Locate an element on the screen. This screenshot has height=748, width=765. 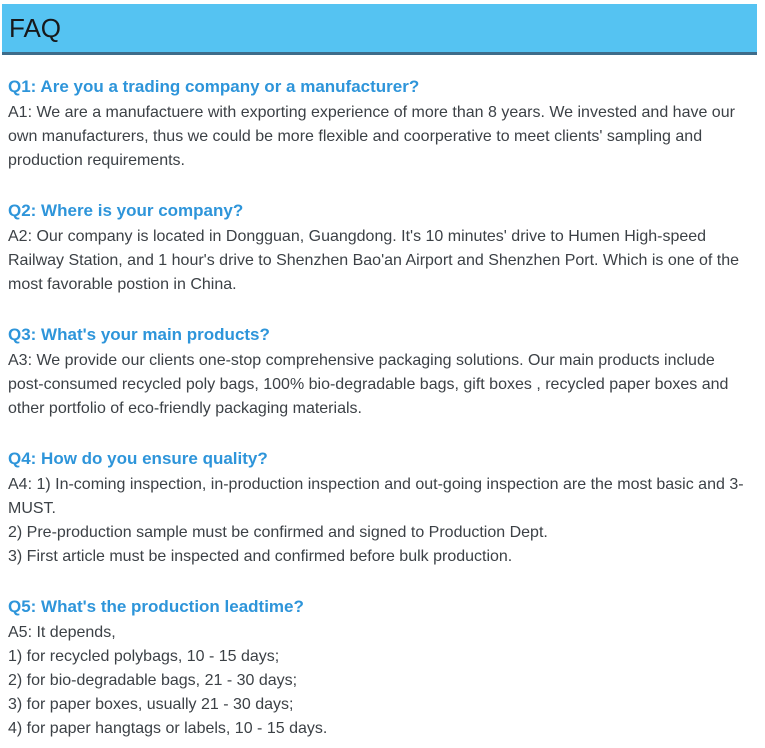
faq-answer-line: 1) for recycled polybags, 10 - 15 days; is located at coordinates (144, 656).